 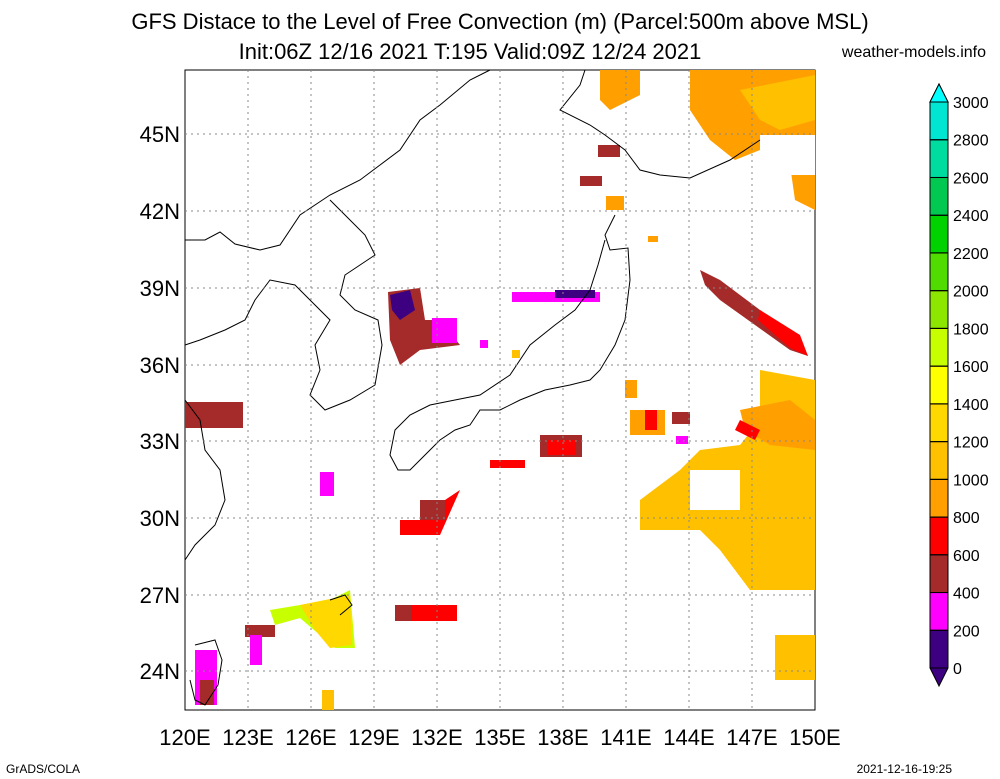 I want to click on colorbar-label: 1400, so click(x=971, y=405).